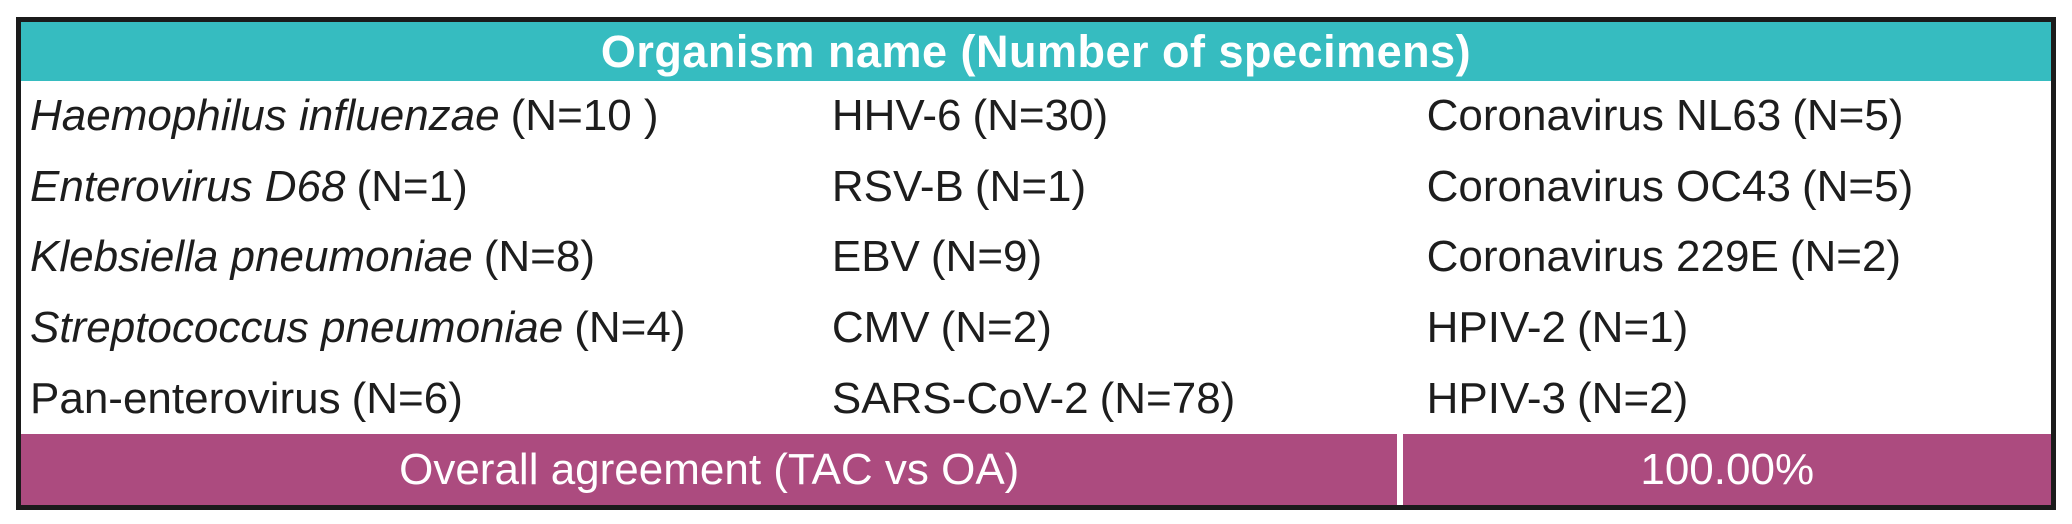  Describe the element at coordinates (188, 186) in the screenshot. I see `organism-name: Enterovirus D68` at that location.